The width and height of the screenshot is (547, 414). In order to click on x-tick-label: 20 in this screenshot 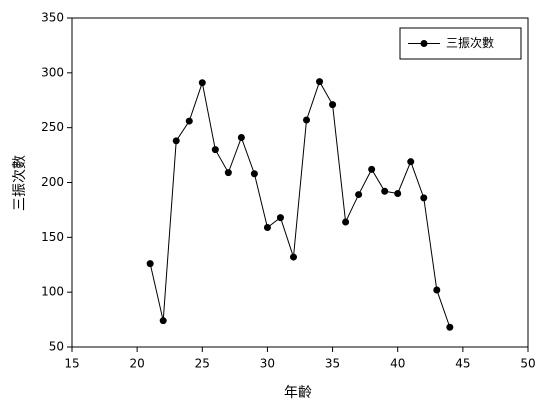, I will do `click(137, 364)`.